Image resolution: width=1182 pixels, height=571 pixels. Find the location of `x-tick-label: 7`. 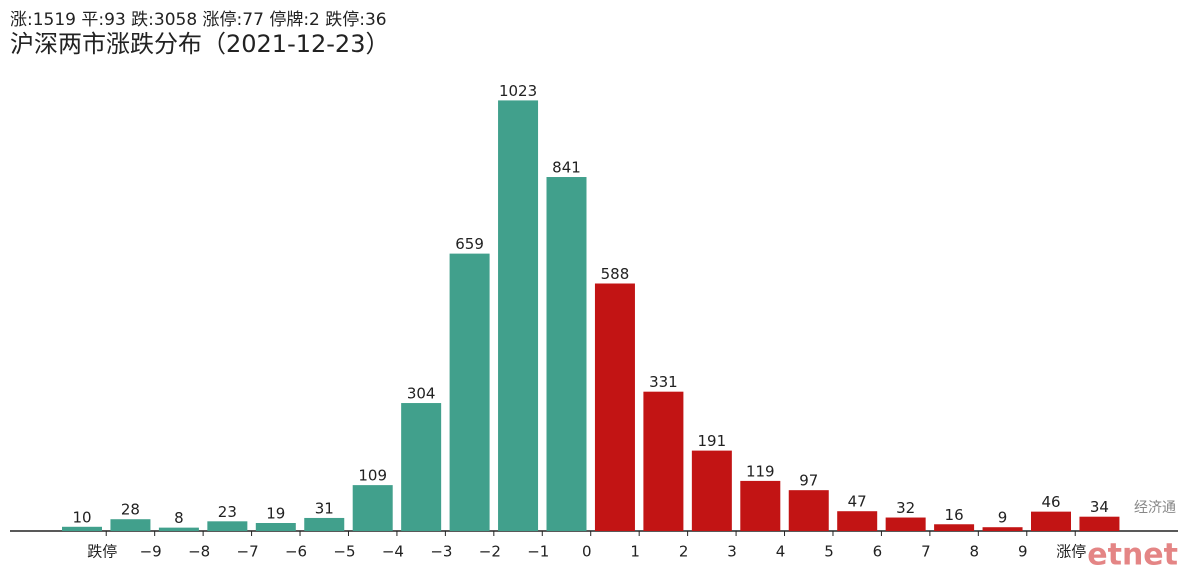

x-tick-label: 7 is located at coordinates (926, 552).